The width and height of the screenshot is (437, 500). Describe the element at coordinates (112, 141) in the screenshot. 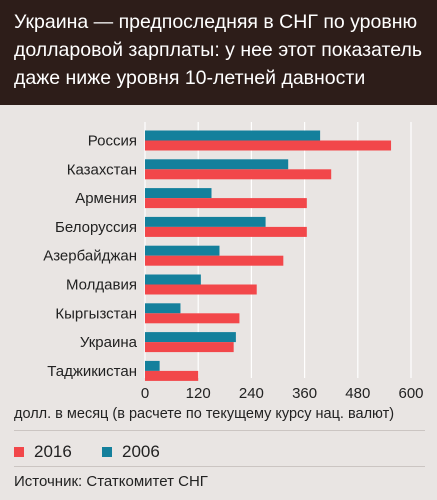

I see `category-label: Россия` at that location.